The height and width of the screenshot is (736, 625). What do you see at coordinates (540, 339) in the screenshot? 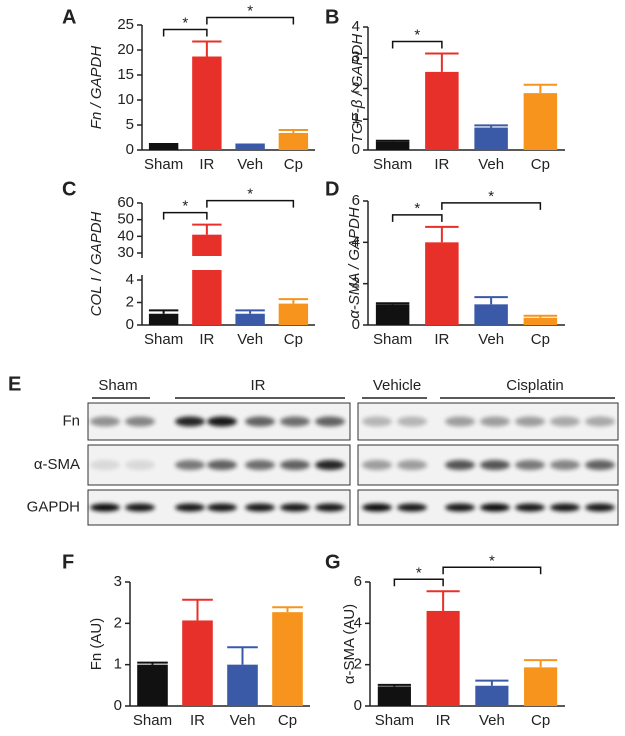
I see `x-tick-label: Cp` at bounding box center [540, 339].